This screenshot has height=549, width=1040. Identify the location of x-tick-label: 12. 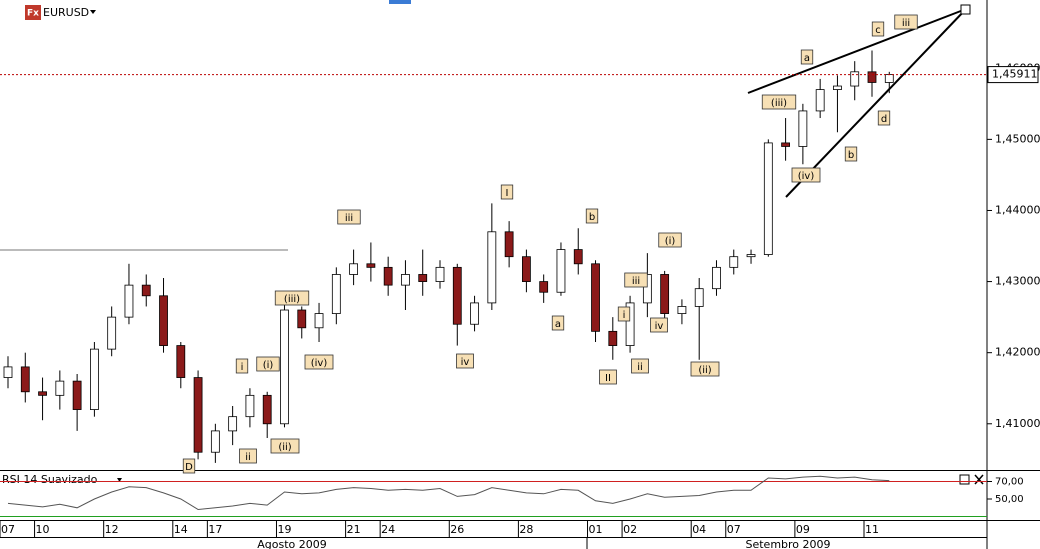
(112, 529).